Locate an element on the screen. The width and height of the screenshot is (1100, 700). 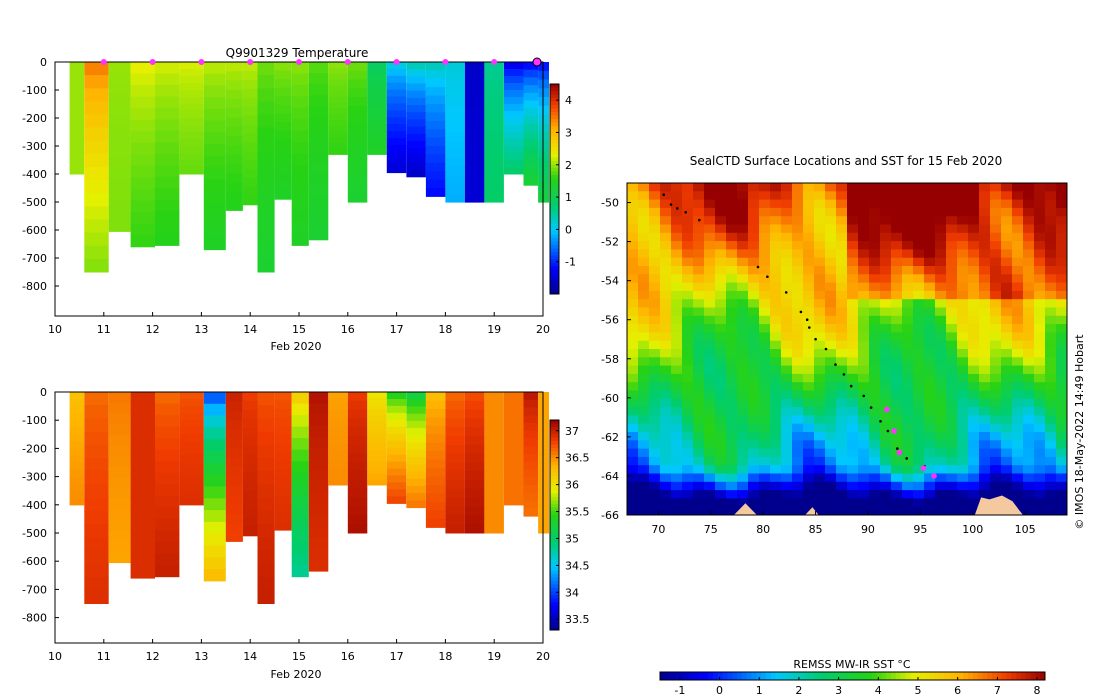
colorbar-tick-label: 33.5 is located at coordinates (577, 619).